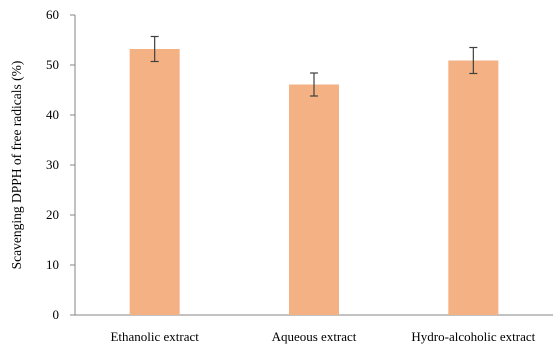 The height and width of the screenshot is (347, 553). I want to click on error-bars, so click(314, 66).